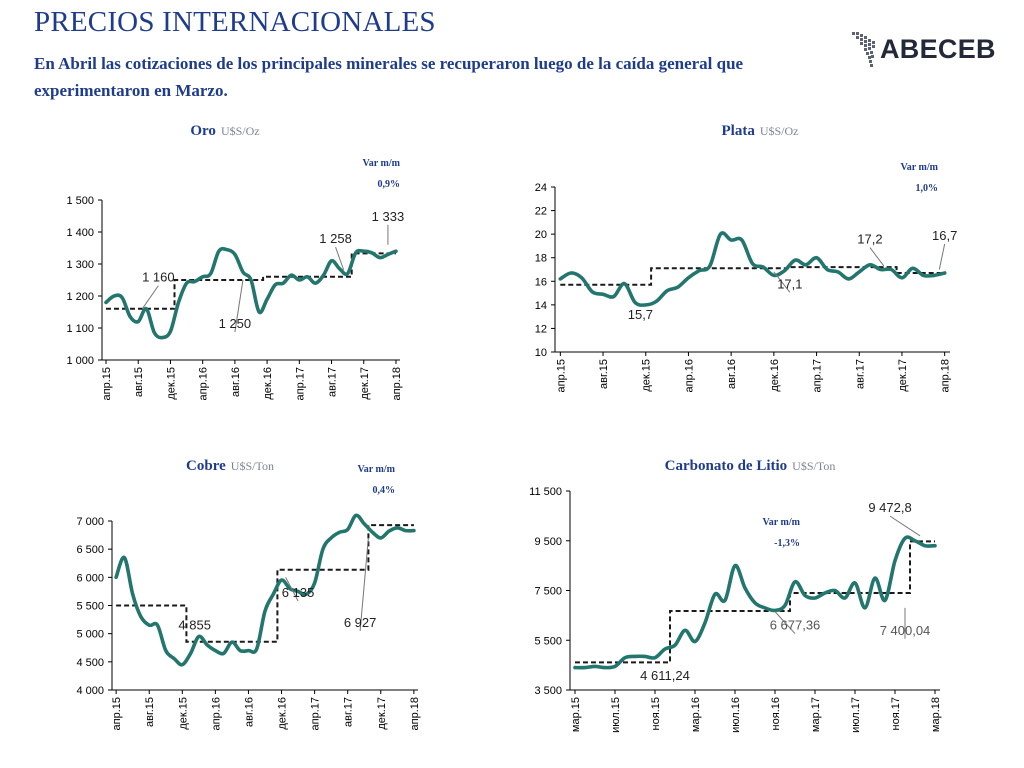 The height and width of the screenshot is (768, 1024). Describe the element at coordinates (541, 235) in the screenshot. I see `y-tick-label: 20` at that location.